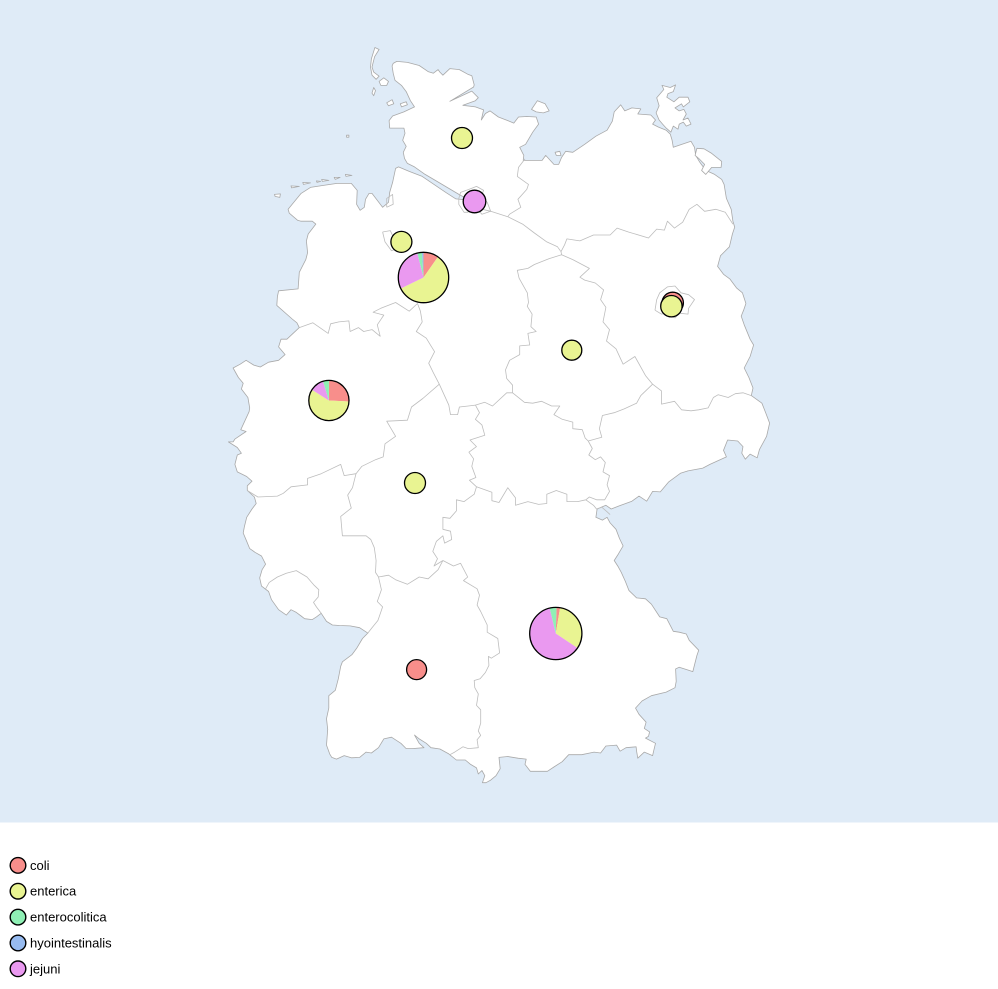 This screenshot has width=998, height=989. Describe the element at coordinates (53, 891) in the screenshot. I see `svg-text: enterica` at that location.